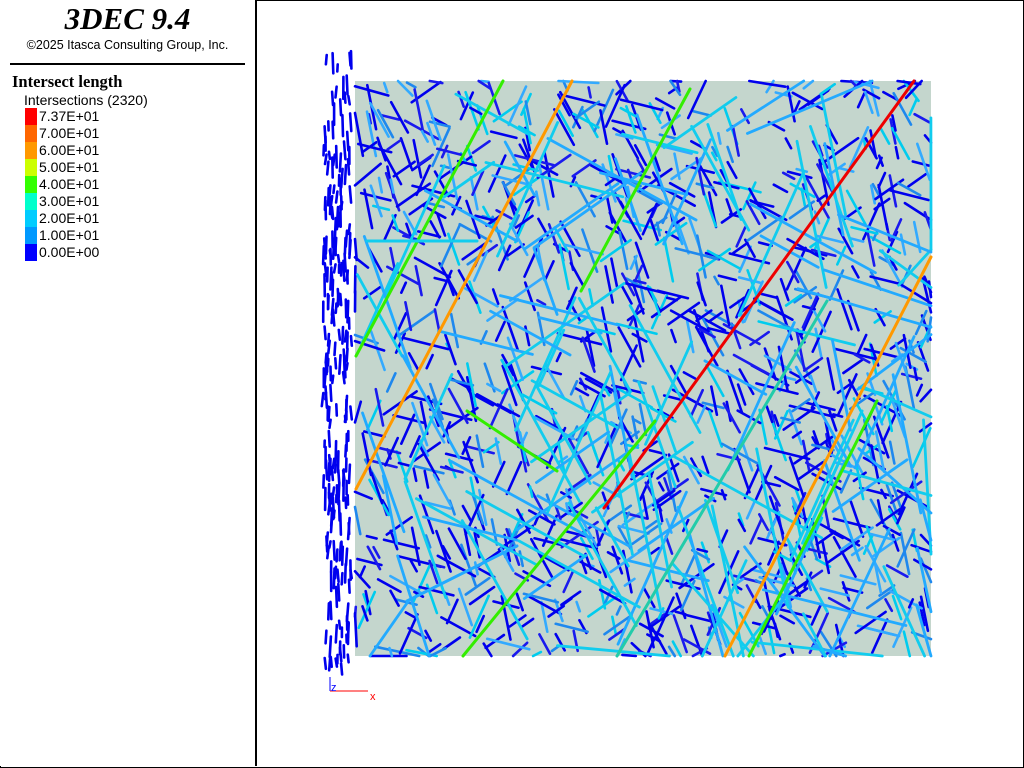  What do you see at coordinates (462, 573) in the screenshot?
I see `long-fracture-intersection` at bounding box center [462, 573].